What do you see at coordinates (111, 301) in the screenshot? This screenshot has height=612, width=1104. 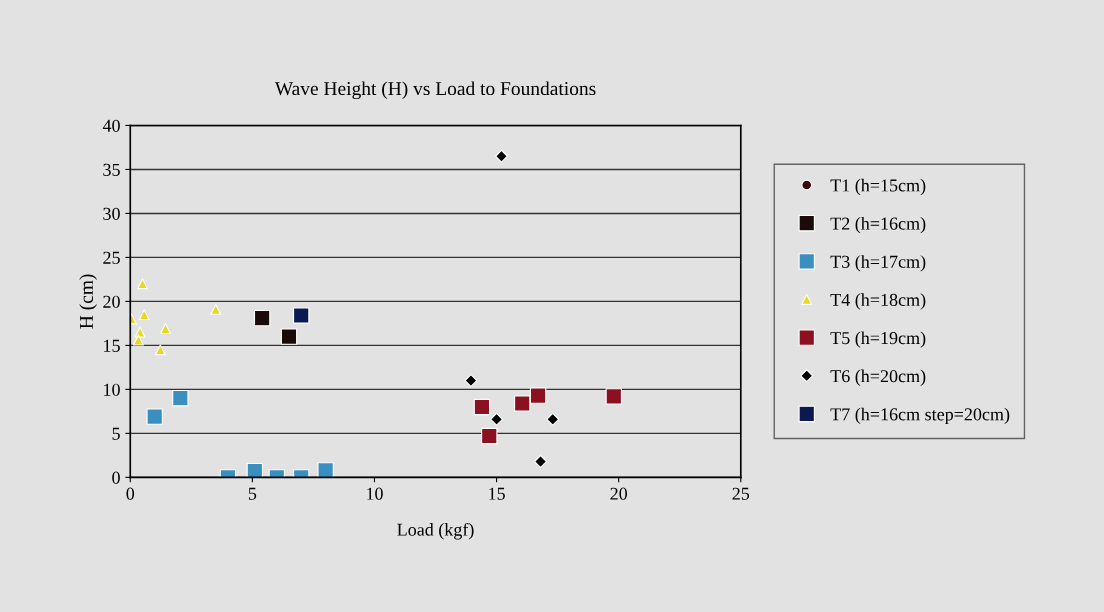 I see `y-tick-label: 20` at bounding box center [111, 301].